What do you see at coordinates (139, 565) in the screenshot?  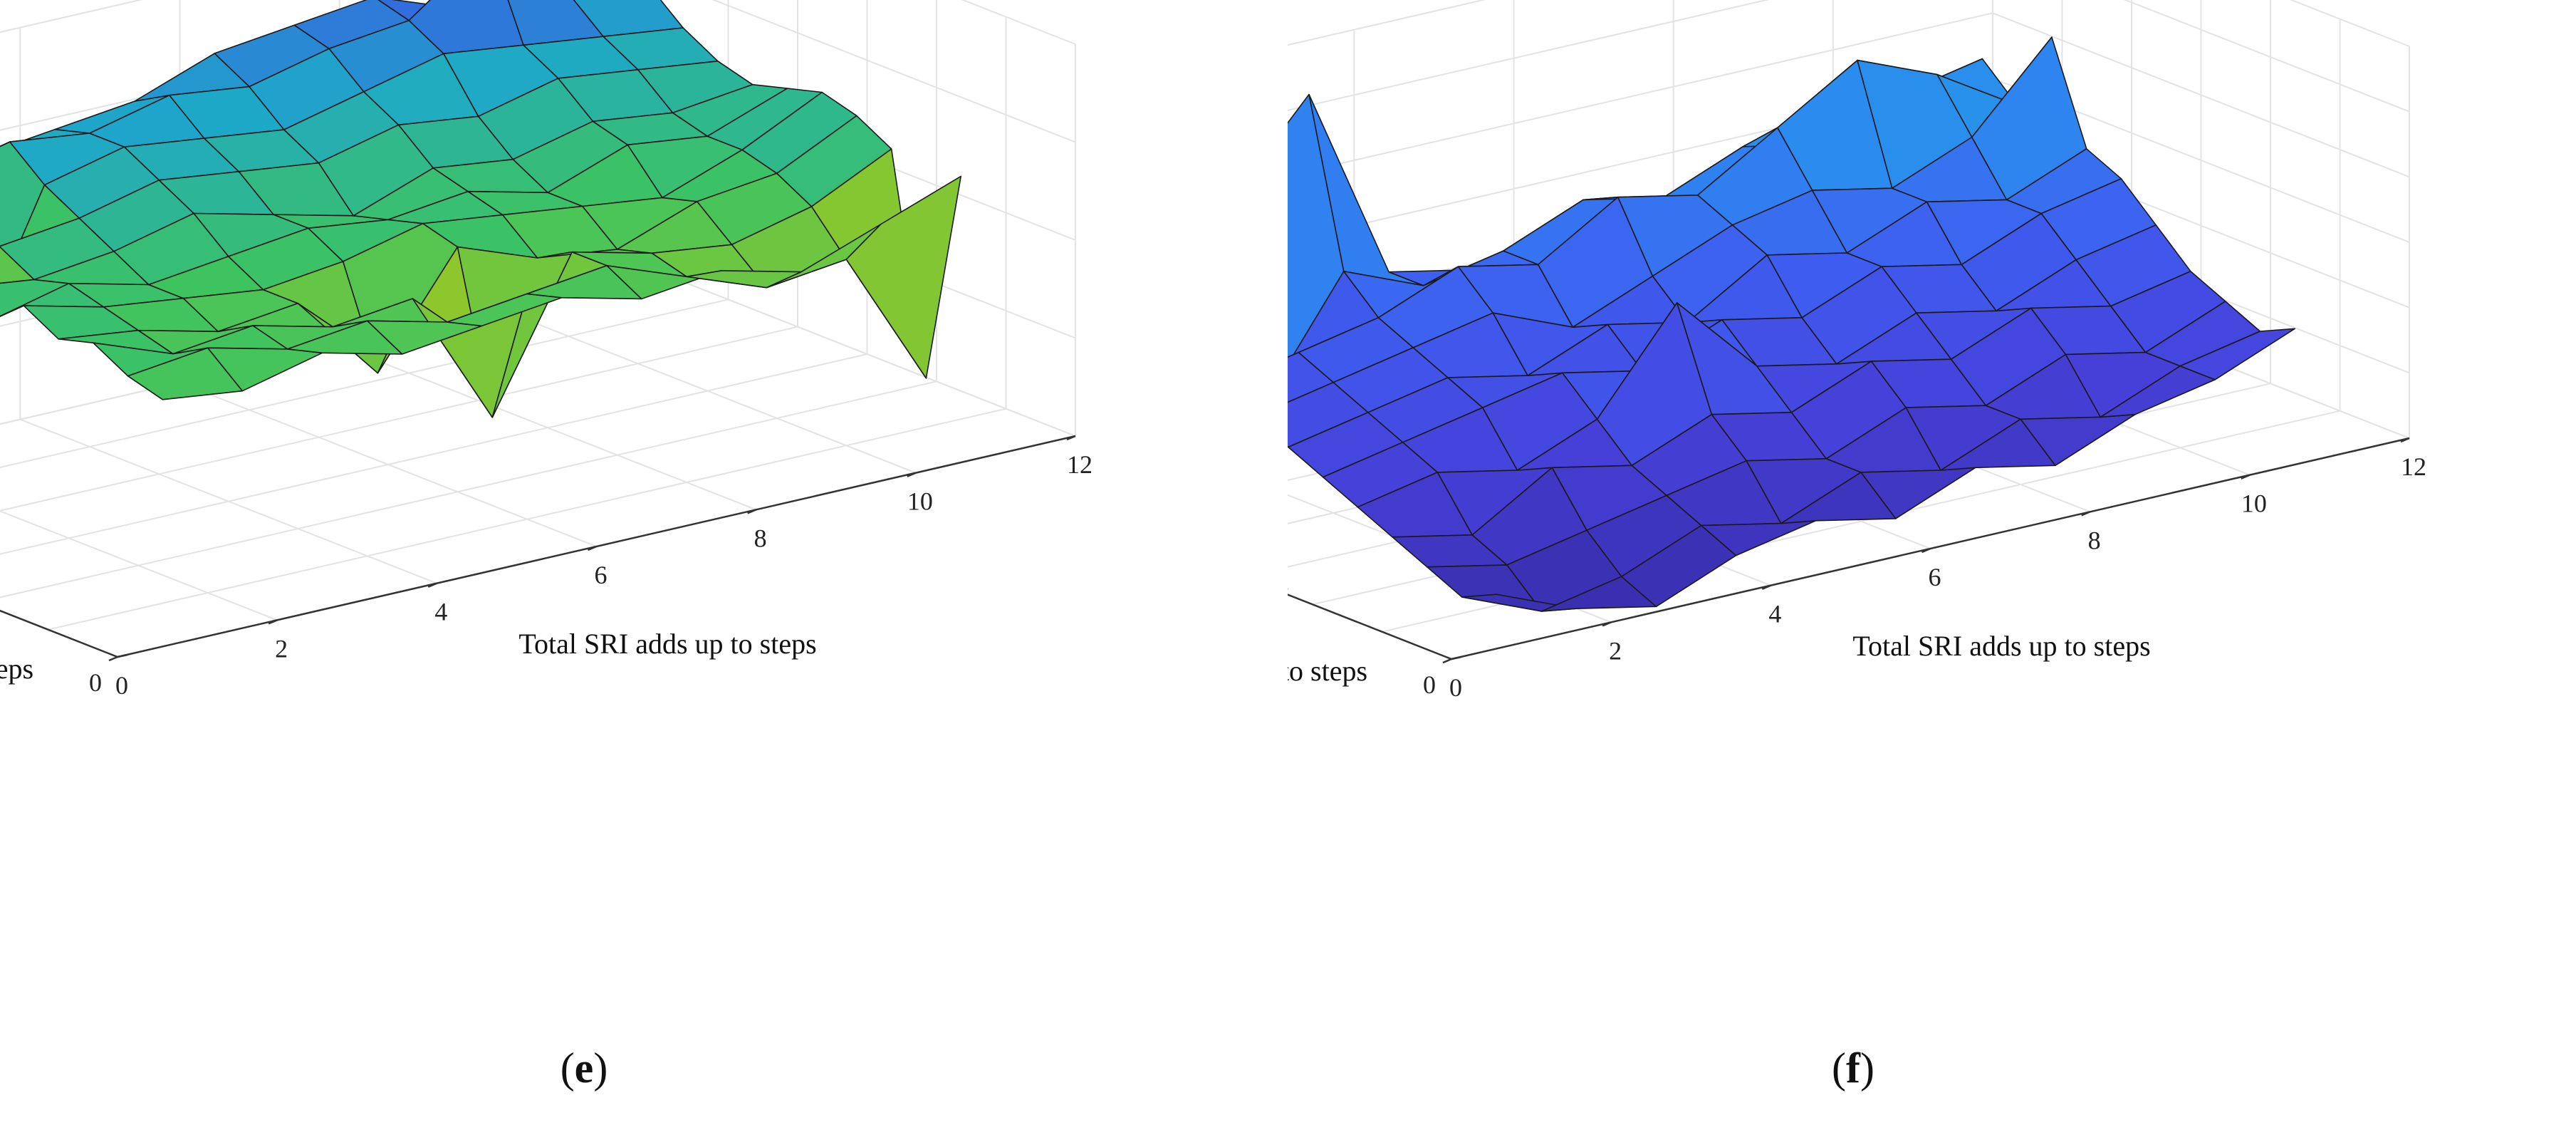 I see `floor-grid-x` at bounding box center [139, 565].